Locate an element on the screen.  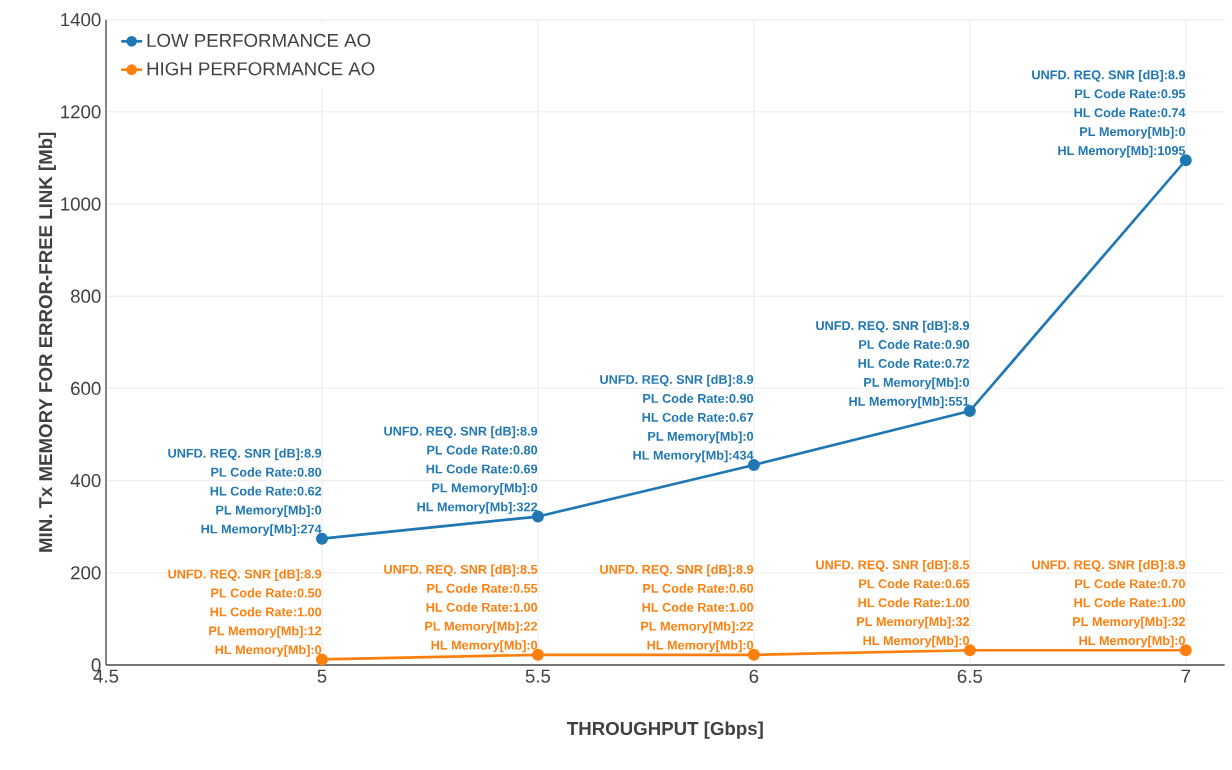
legend-label: LOW PERFORMANCE AO is located at coordinates (259, 40).